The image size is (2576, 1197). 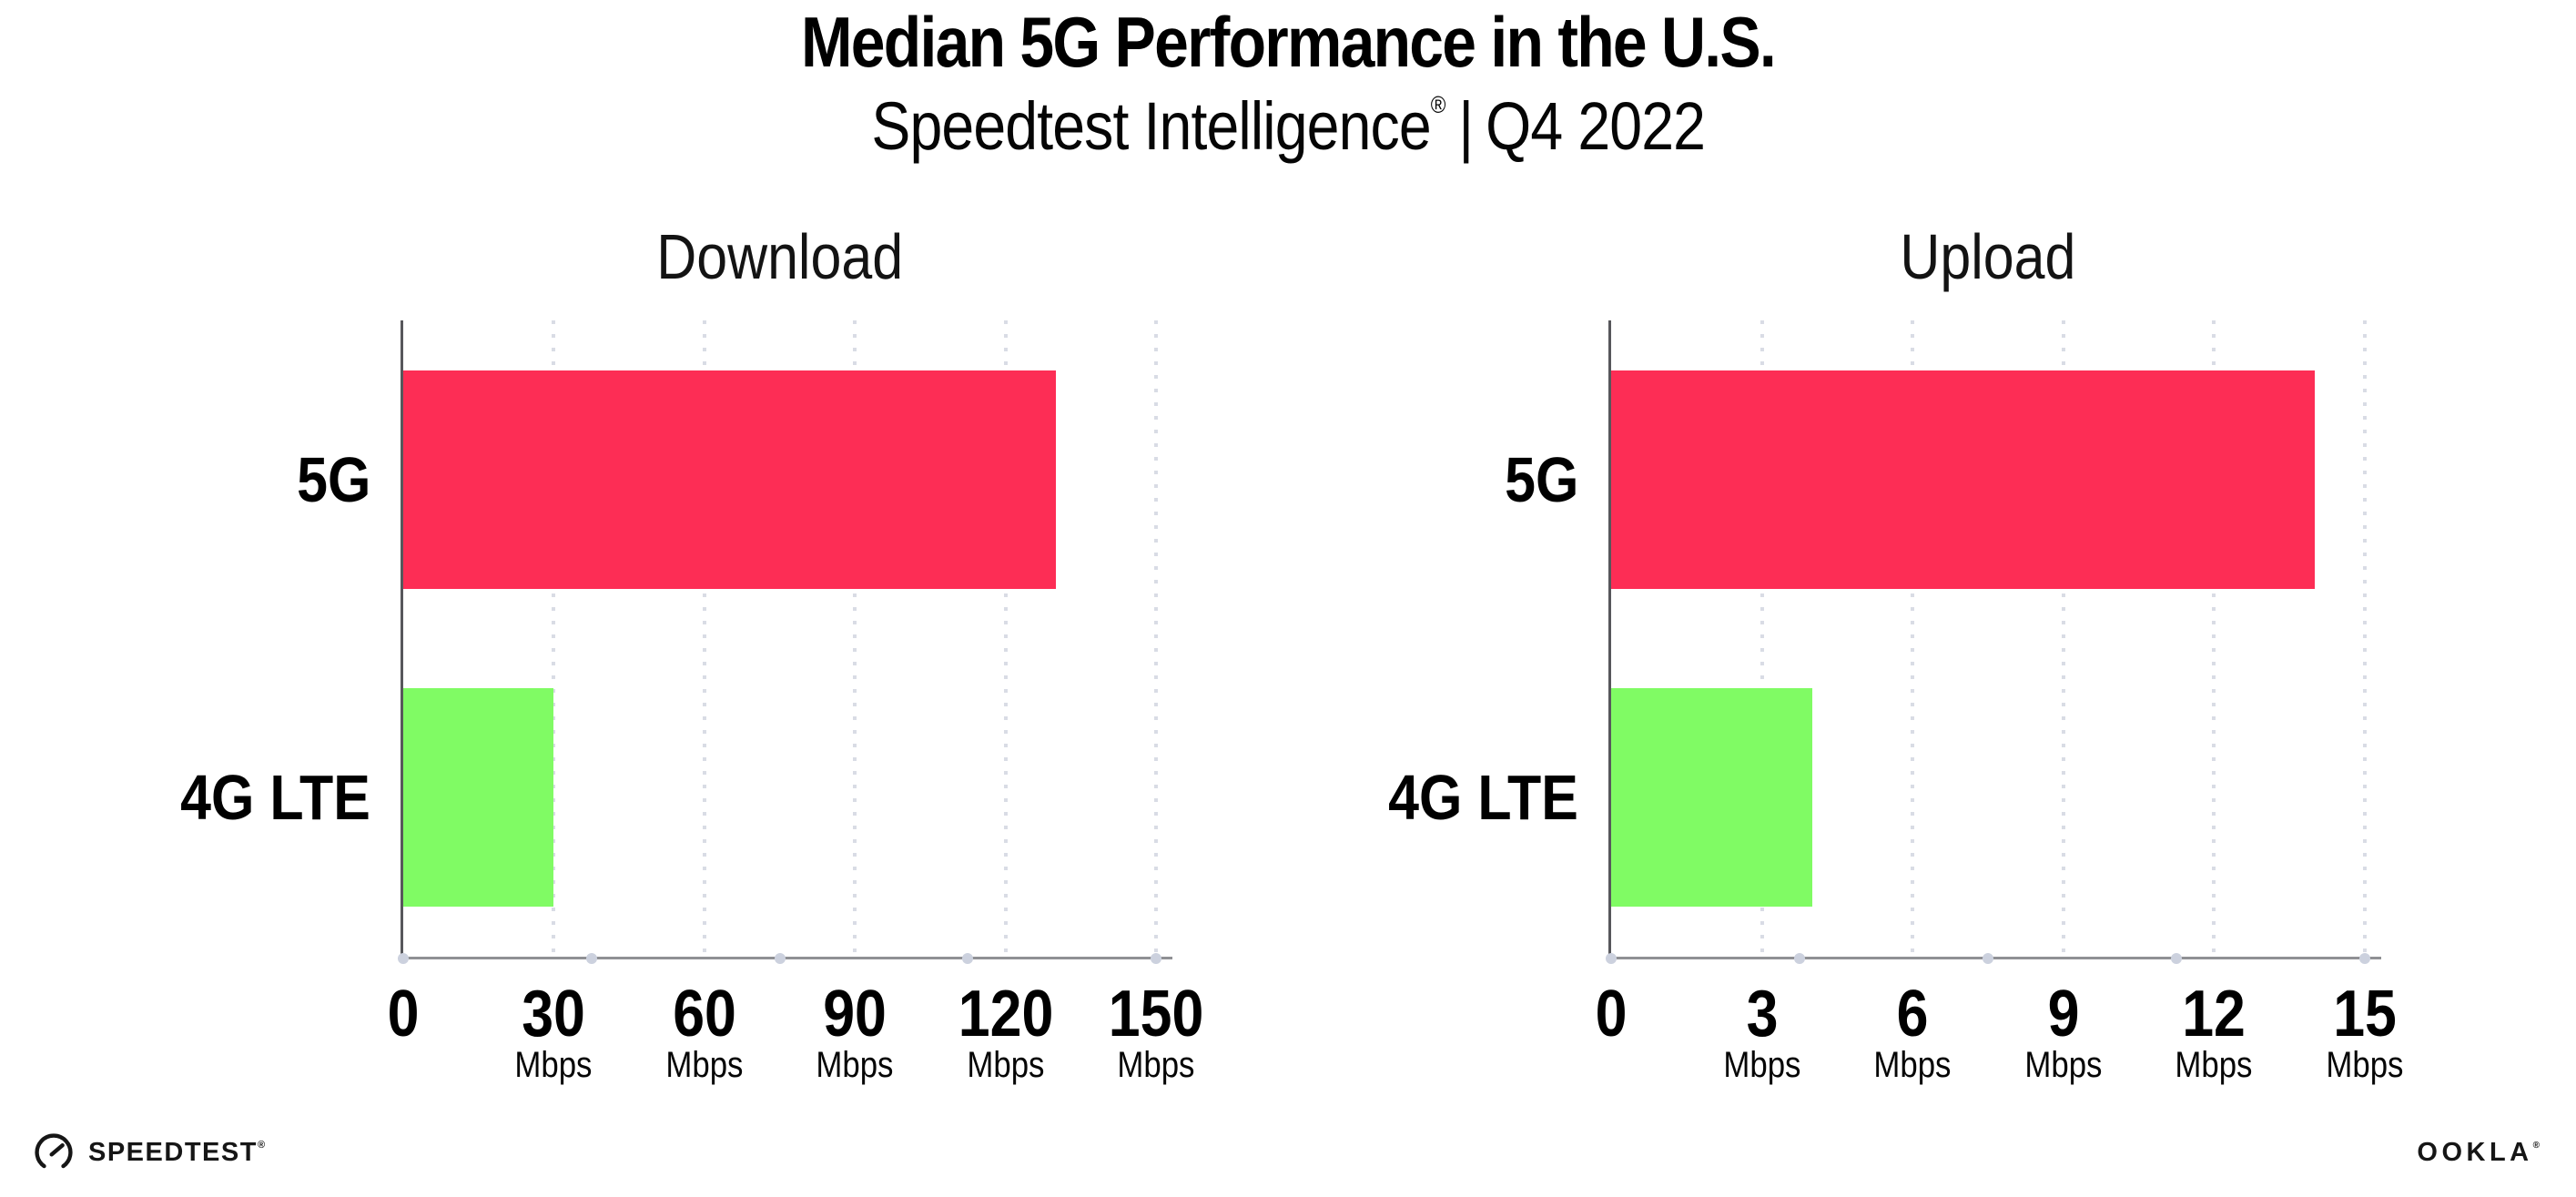 I want to click on x-tick-label-15: 15, so click(x=2364, y=1014).